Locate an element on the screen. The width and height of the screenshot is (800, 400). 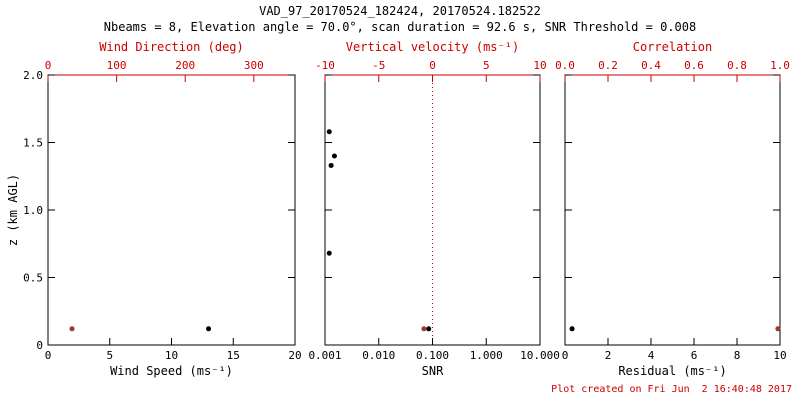
y-tick-label: 0 is located at coordinates (39, 345).